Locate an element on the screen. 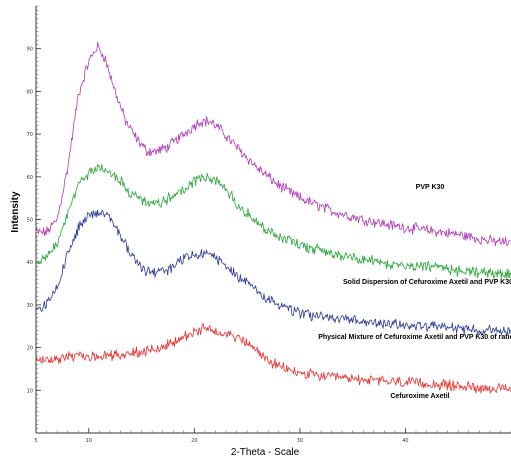 This screenshot has width=511, height=460. x-axis-title: 2-Theta - Scale is located at coordinates (265, 452).